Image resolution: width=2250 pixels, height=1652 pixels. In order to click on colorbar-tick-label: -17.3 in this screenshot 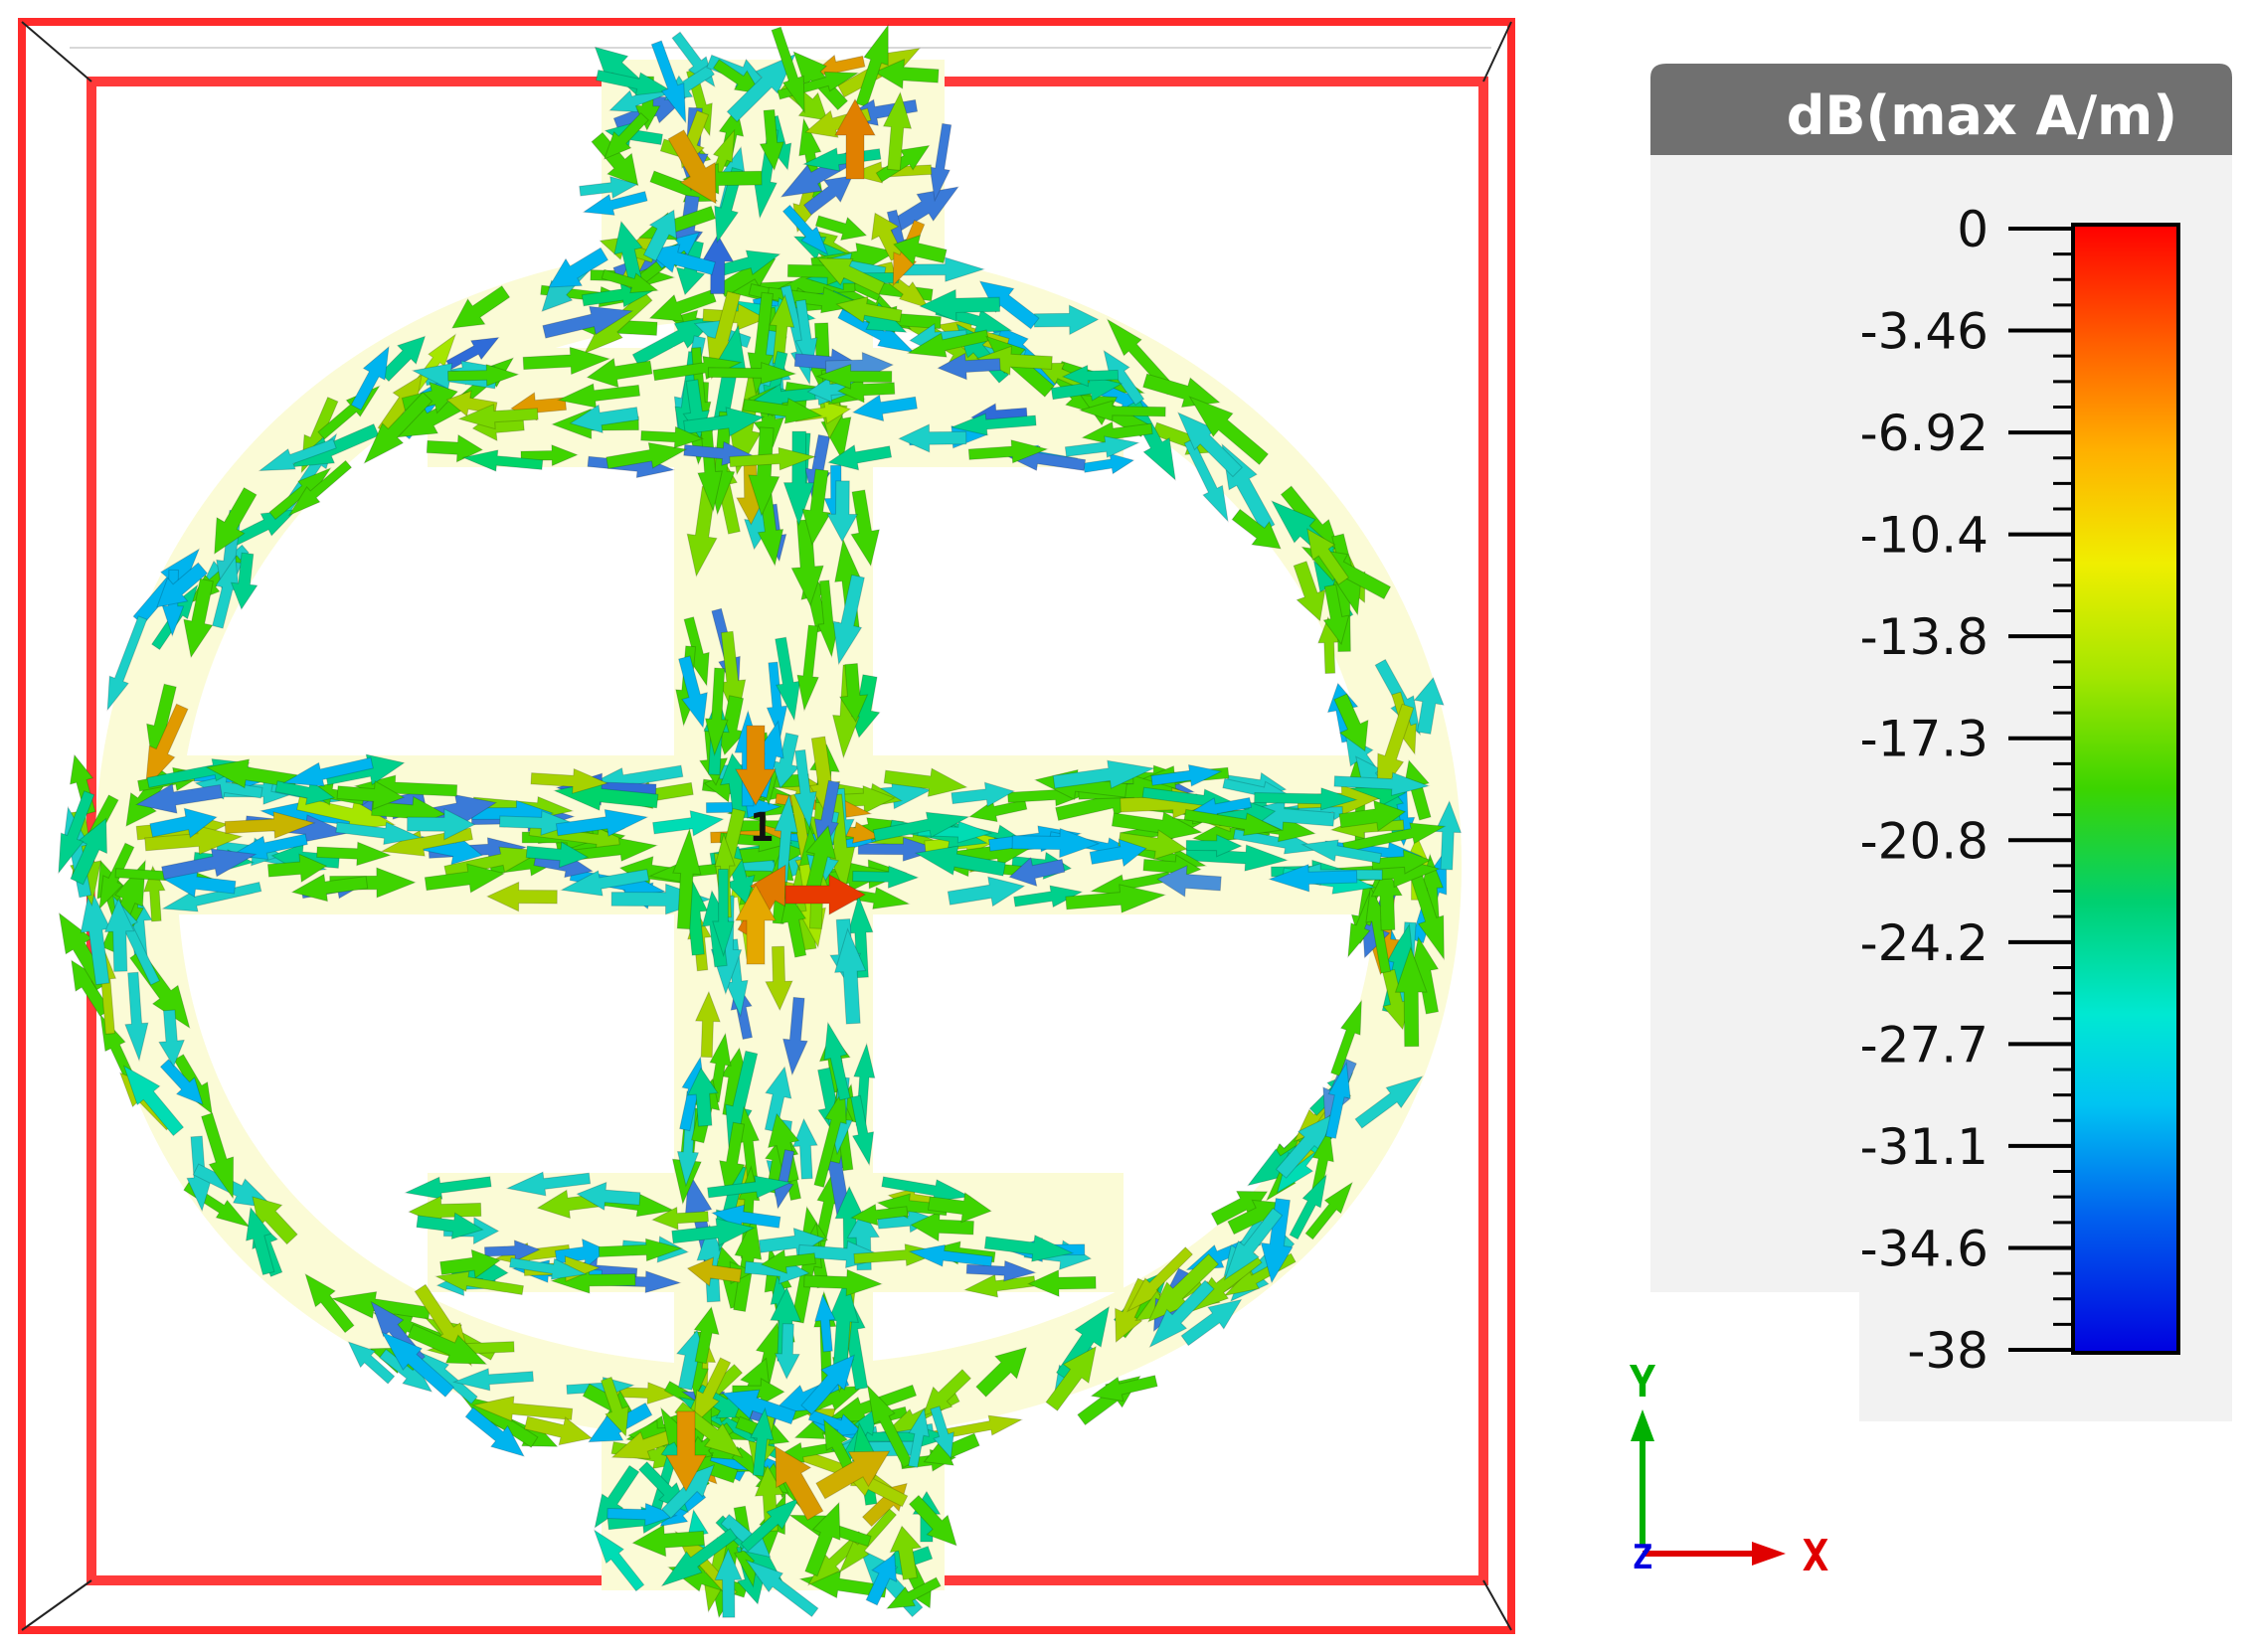, I will do `click(1925, 739)`.